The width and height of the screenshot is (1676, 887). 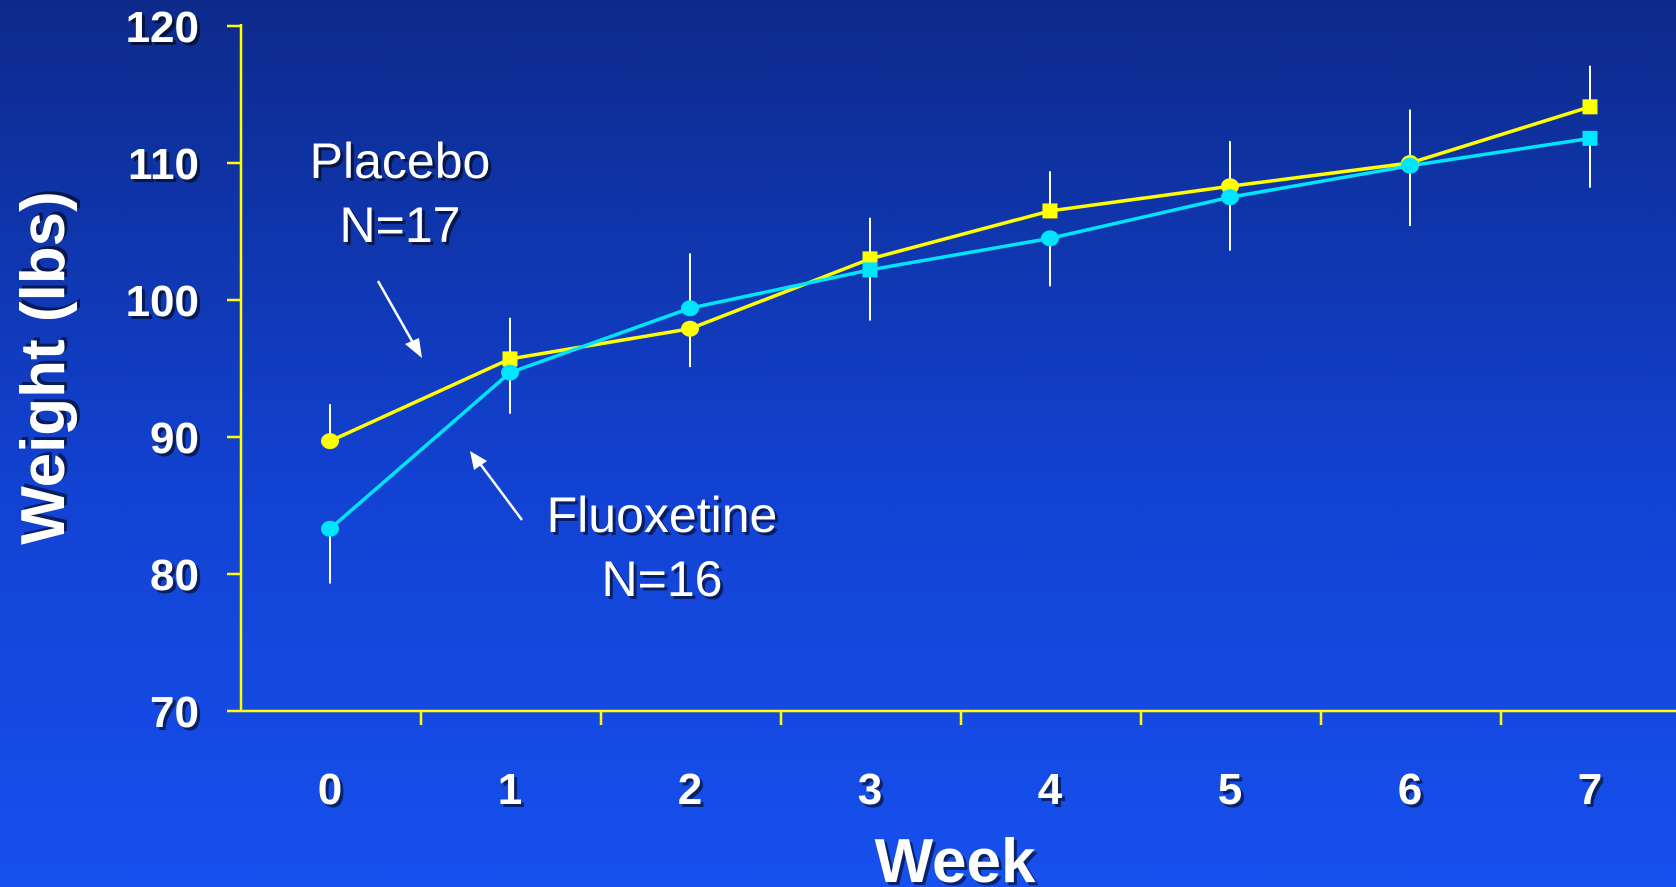 I want to click on y-tick-label: 110, so click(x=163, y=164).